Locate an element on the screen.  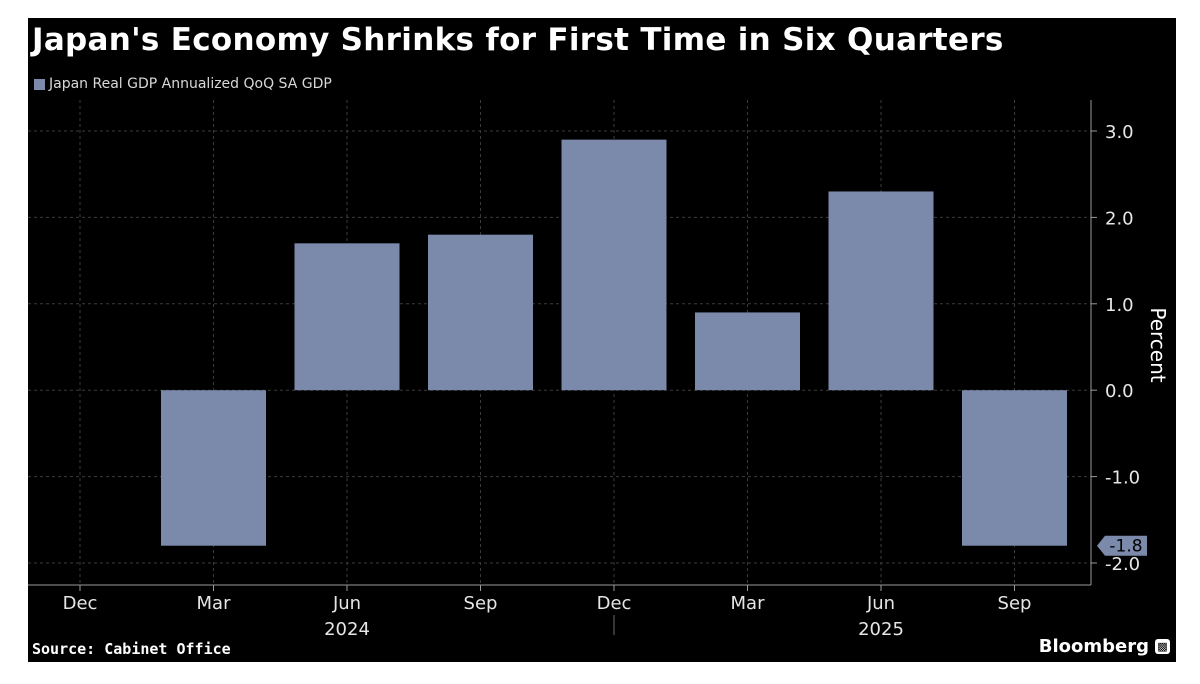
y-axis: 3.0 2.0 1.0 0.0 -1.0 -2.0 is located at coordinates (1115, 348).